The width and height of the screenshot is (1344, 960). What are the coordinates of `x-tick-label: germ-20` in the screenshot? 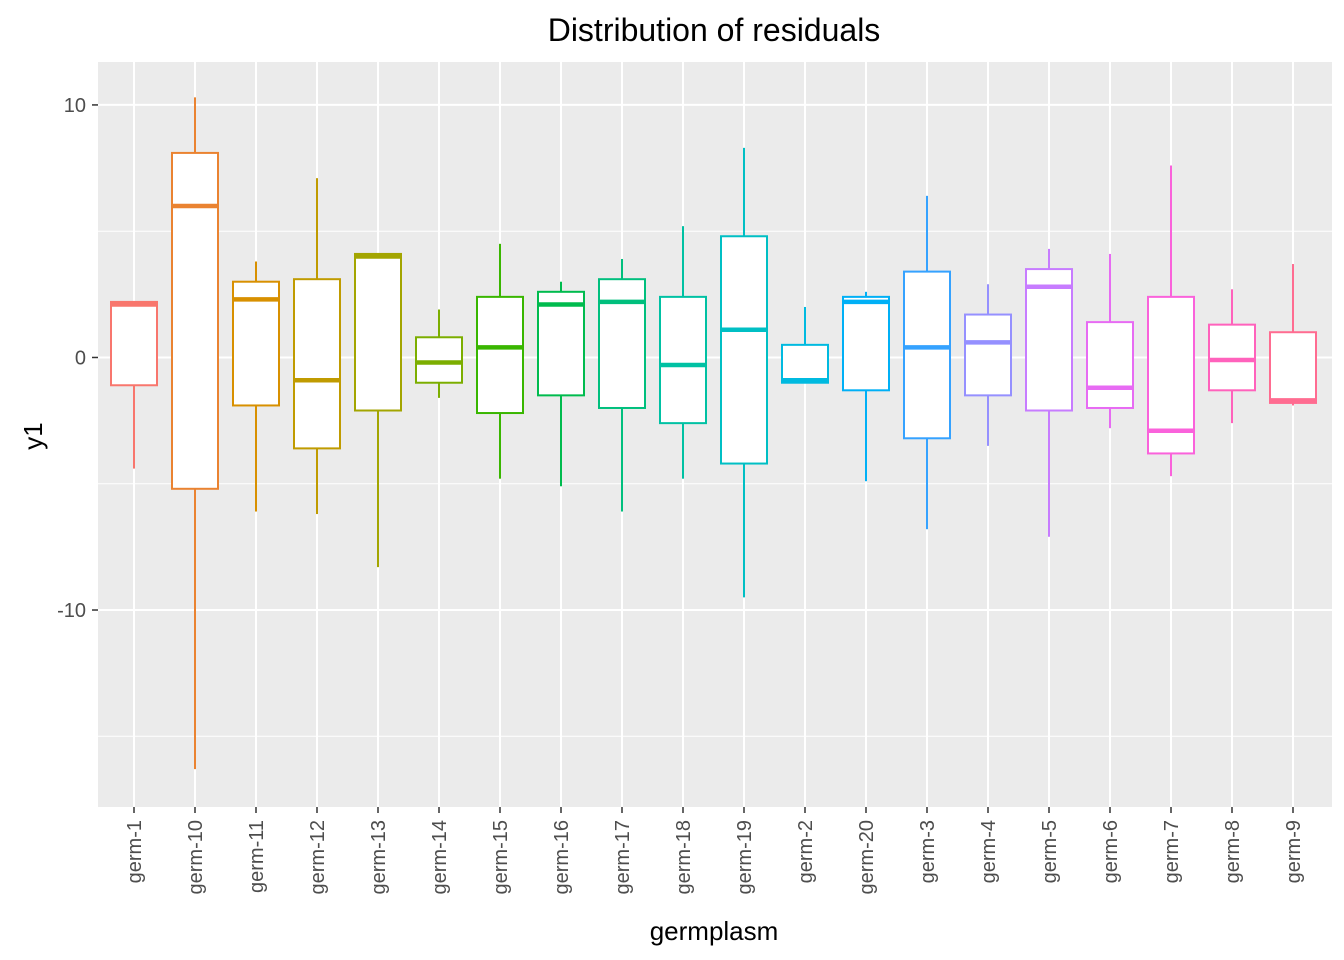 It's located at (867, 857).